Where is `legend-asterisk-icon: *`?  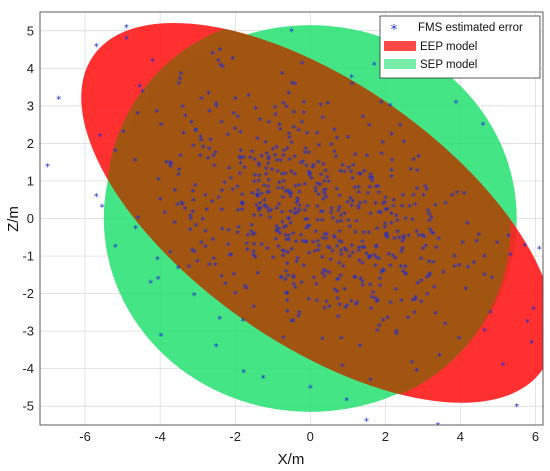 legend-asterisk-icon: * is located at coordinates (394, 30).